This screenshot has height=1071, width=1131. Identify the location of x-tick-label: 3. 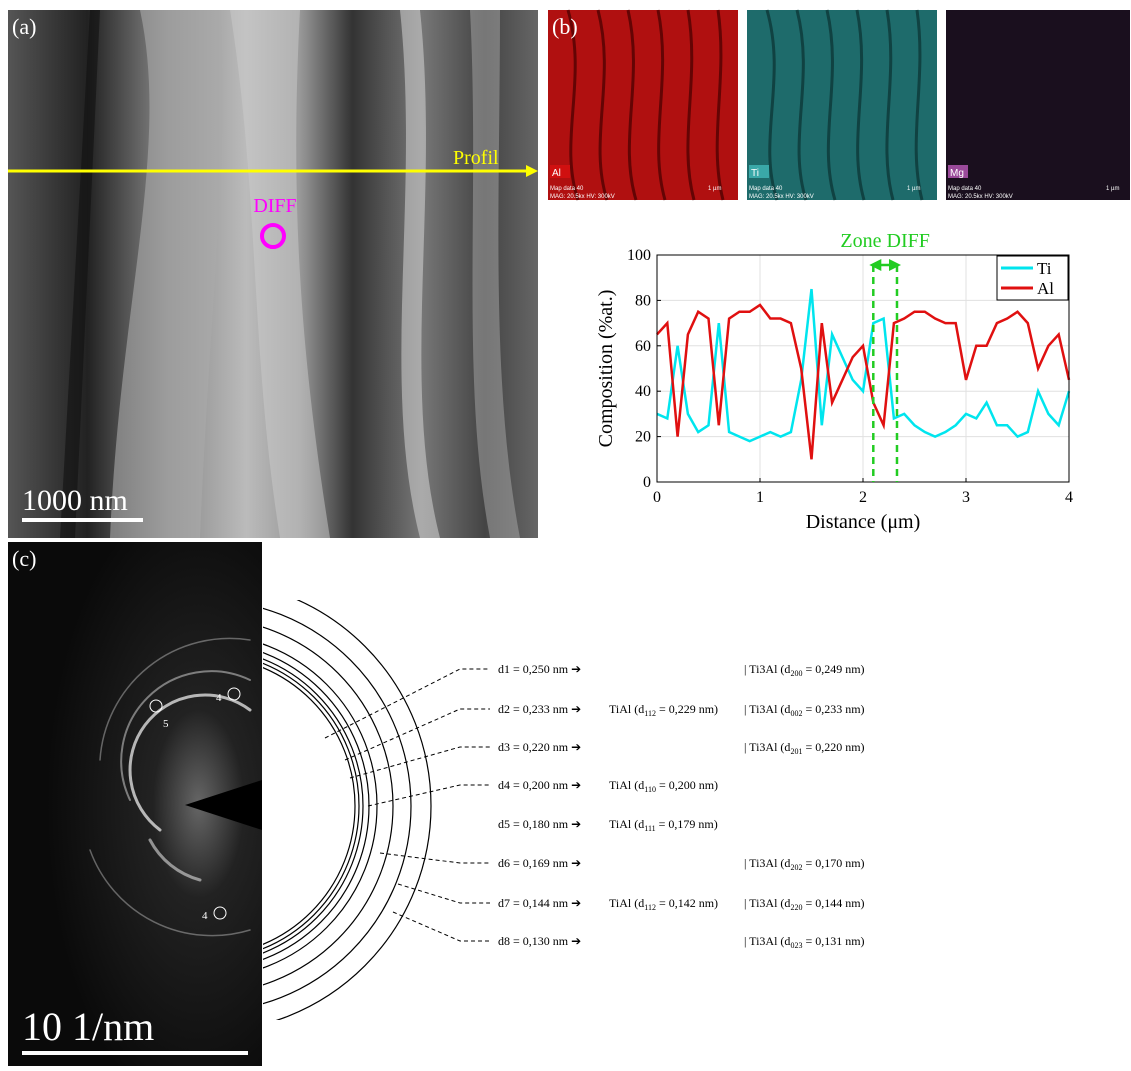
(966, 497).